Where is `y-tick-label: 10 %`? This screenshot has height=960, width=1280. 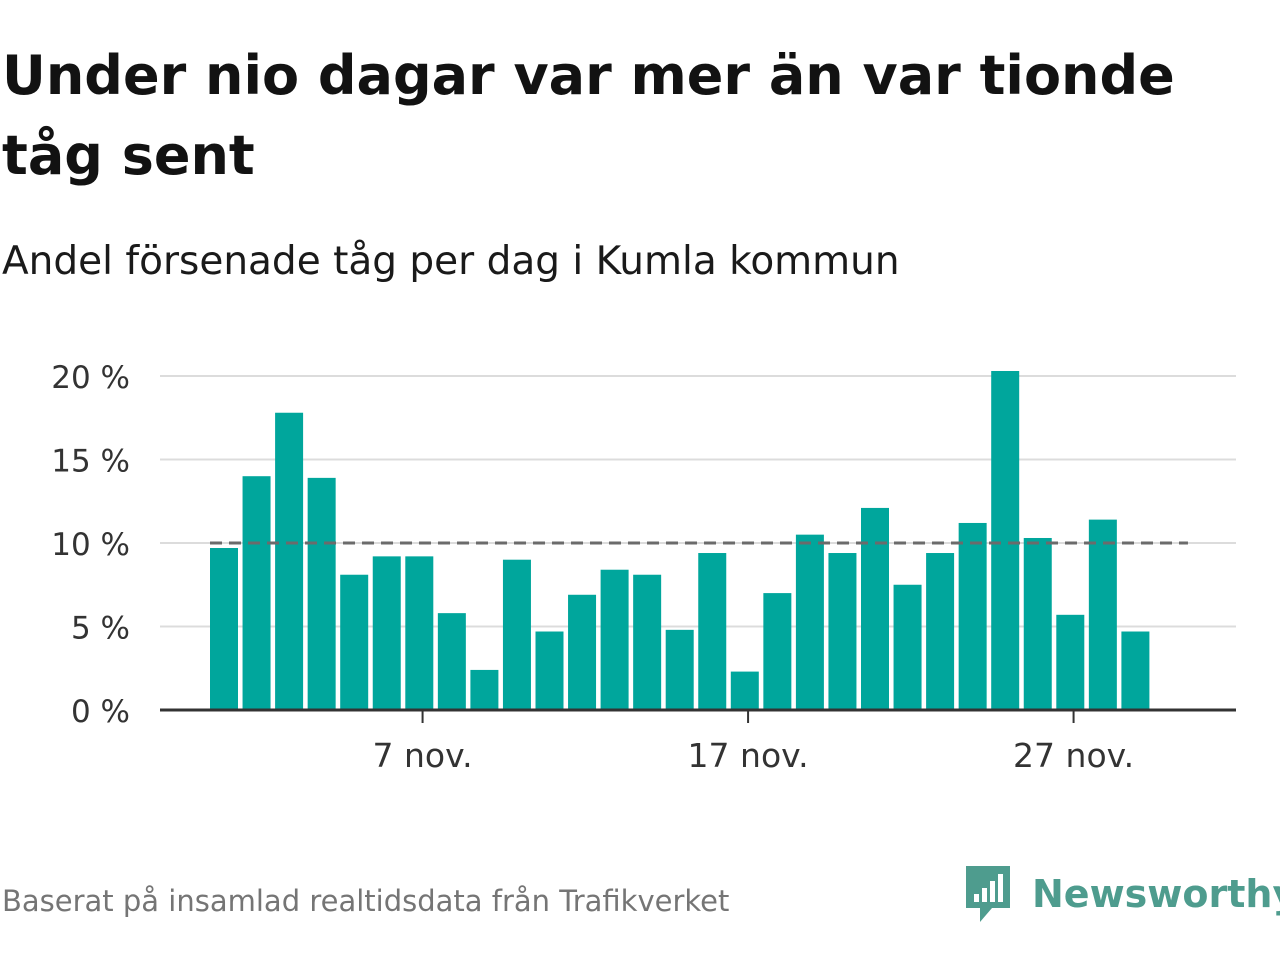
y-tick-label: 10 % is located at coordinates (90, 545).